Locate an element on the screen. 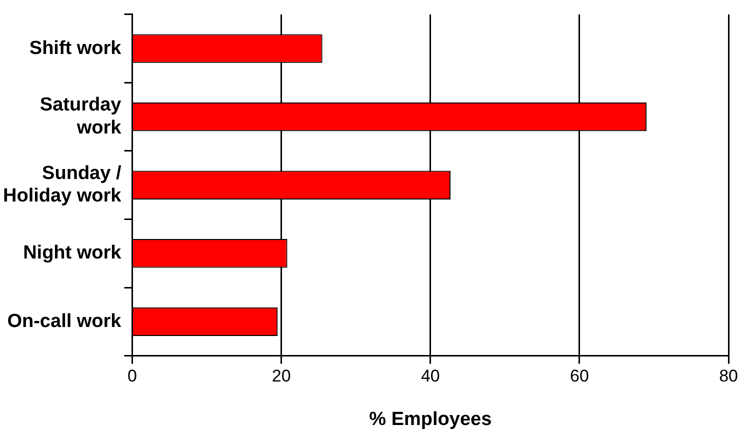  x-tick-label: 40 is located at coordinates (430, 376).